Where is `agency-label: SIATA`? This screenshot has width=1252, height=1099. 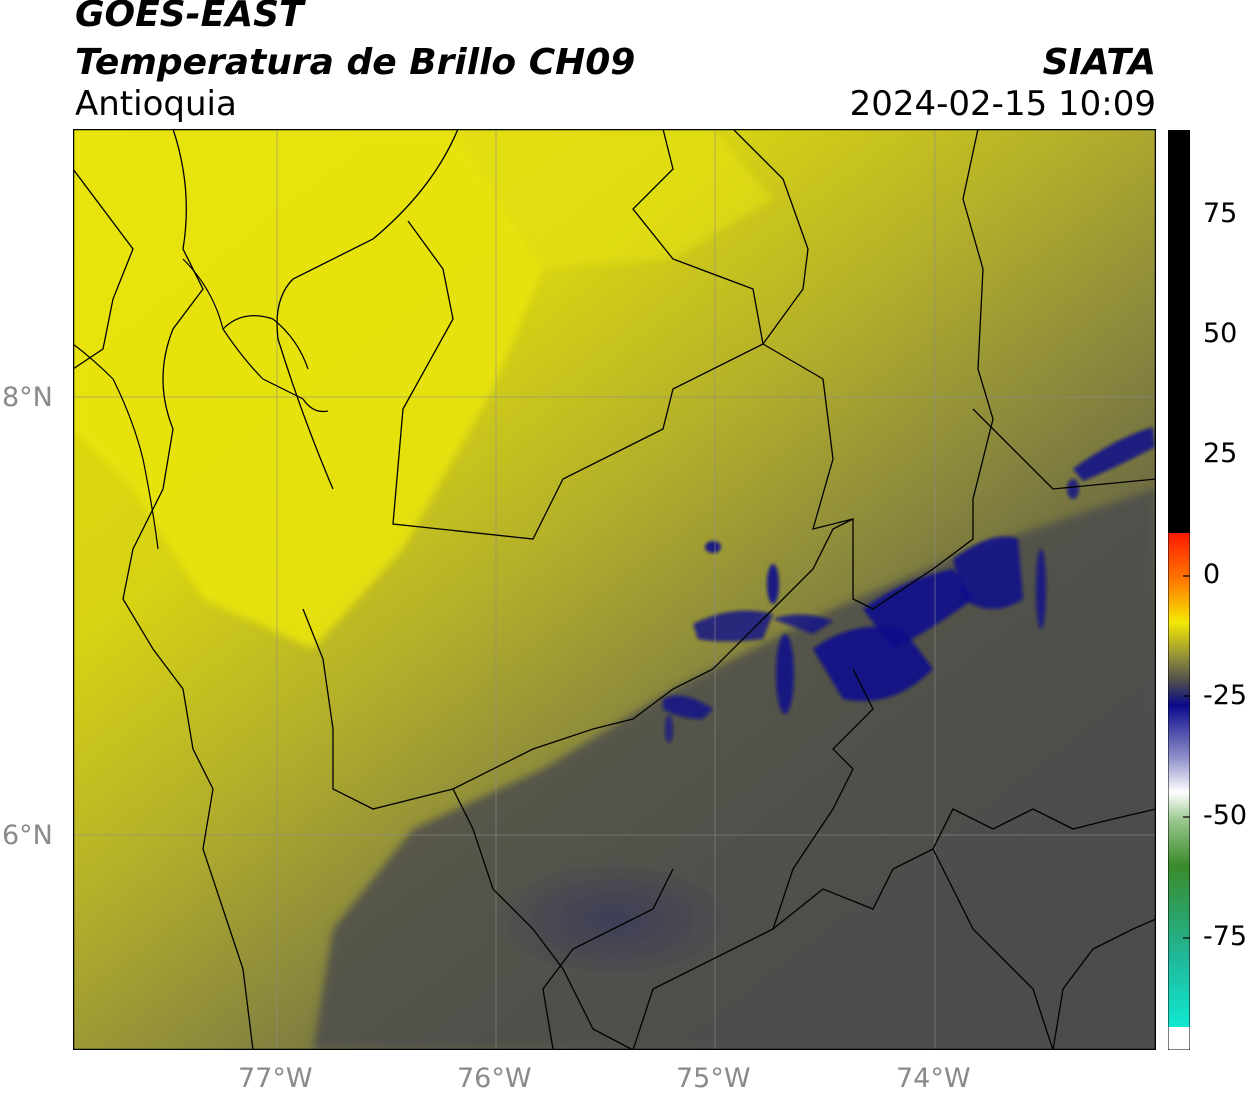
agency-label: SIATA is located at coordinates (1099, 62).